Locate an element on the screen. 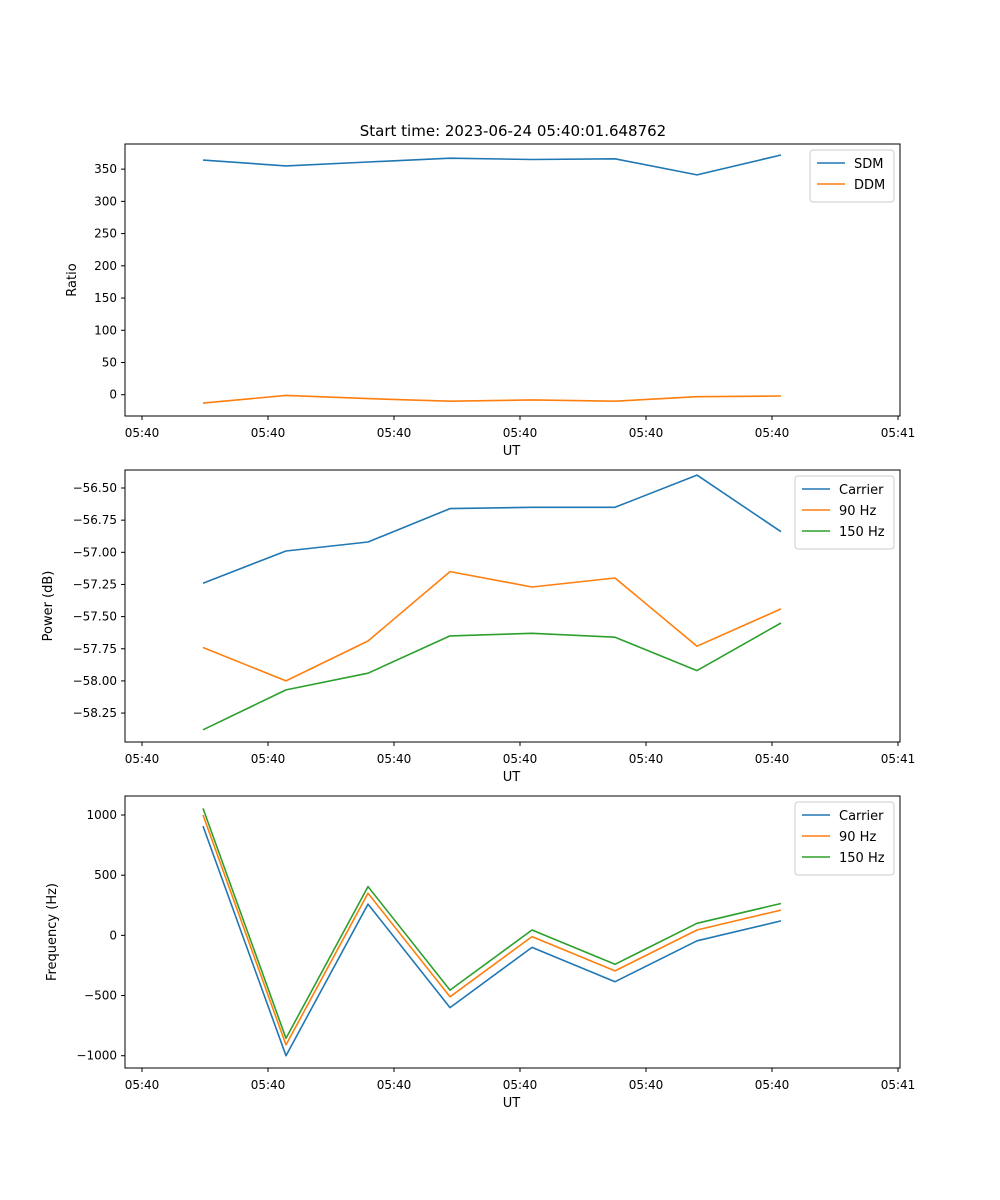 This screenshot has width=1000, height=1200. y-tick-label: 350 is located at coordinates (105, 169).